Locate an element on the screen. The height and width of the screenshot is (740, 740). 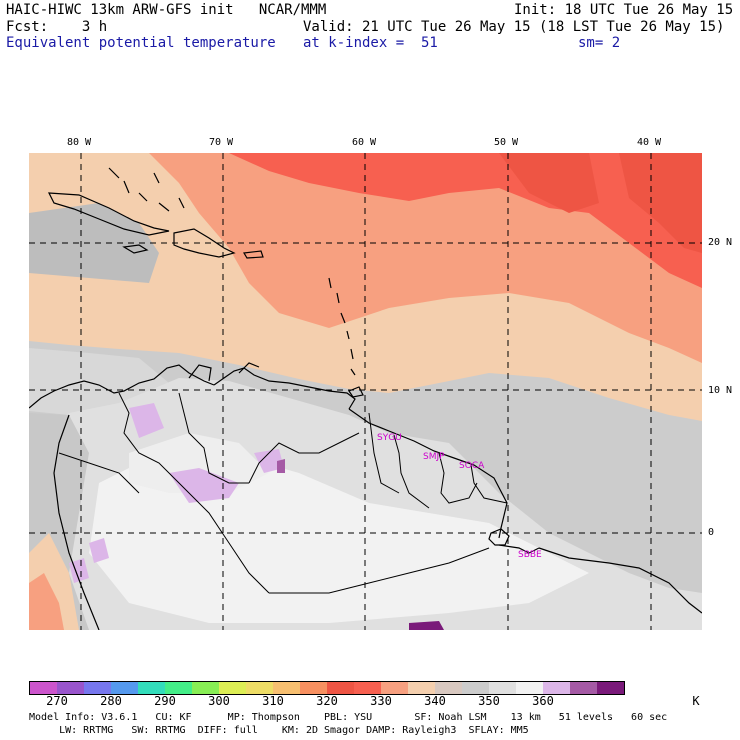
colorbar-tick-label: 350 is located at coordinates (489, 701).